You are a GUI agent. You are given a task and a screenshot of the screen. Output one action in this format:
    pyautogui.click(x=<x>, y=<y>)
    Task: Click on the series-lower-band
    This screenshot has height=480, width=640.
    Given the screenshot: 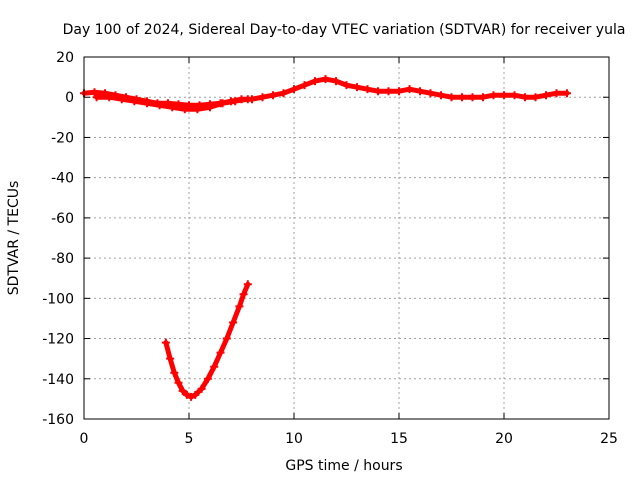 What is the action you would take?
    pyautogui.click(x=172, y=103)
    